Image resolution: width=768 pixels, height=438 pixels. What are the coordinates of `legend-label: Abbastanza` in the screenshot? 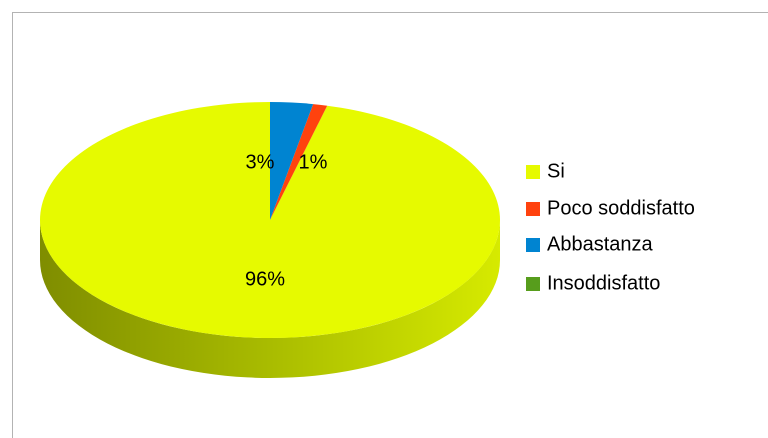 It's located at (600, 244).